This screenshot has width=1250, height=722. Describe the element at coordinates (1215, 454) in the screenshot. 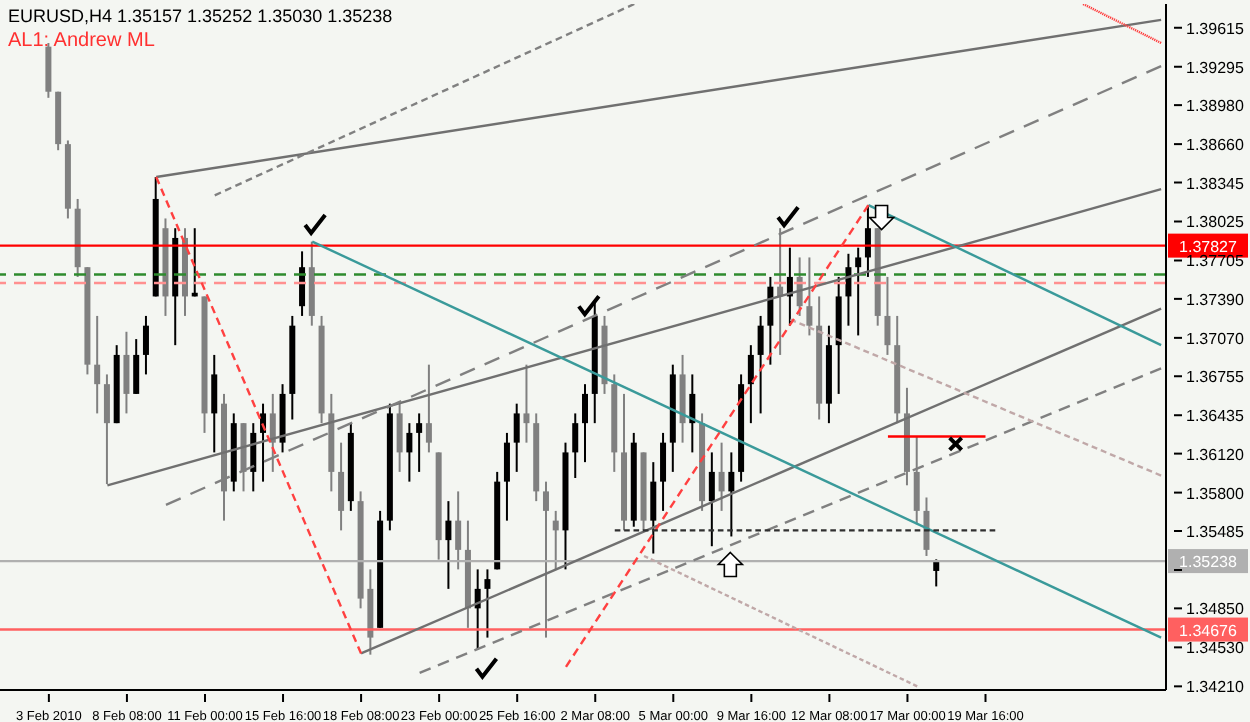

I see `y-tick-label: 1.36120` at that location.